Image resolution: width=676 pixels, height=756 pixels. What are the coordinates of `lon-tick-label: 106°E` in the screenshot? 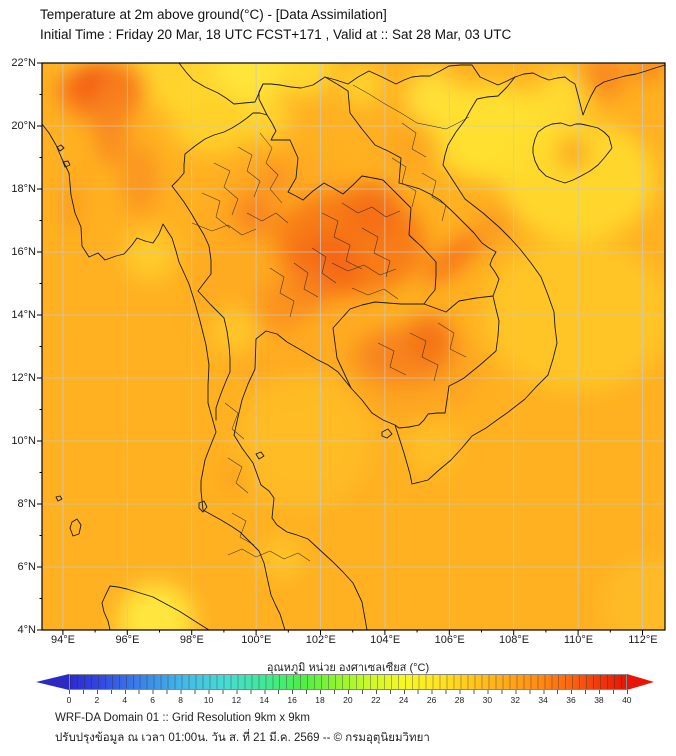 It's located at (449, 640).